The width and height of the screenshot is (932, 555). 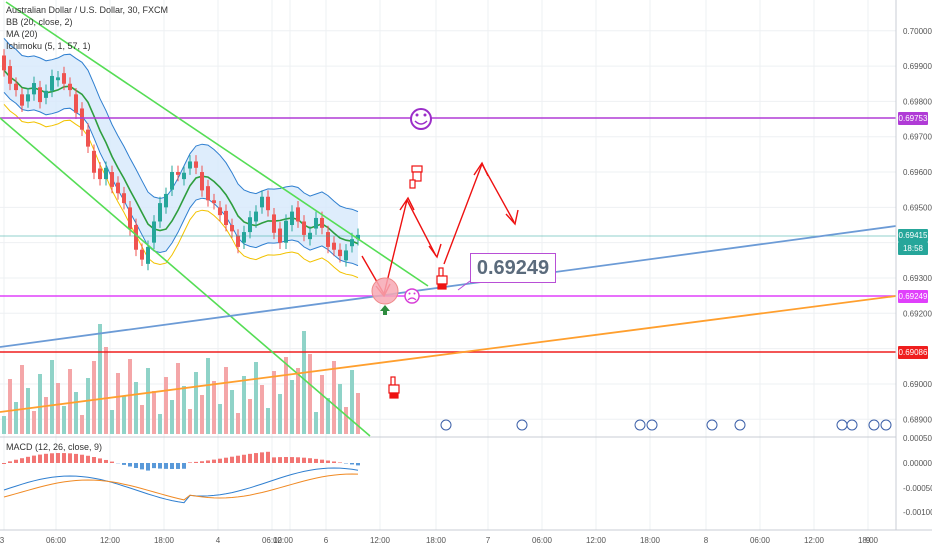 What do you see at coordinates (54, 447) in the screenshot?
I see `indicator-macd-label: MACD (12, 26, close, 9)` at bounding box center [54, 447].